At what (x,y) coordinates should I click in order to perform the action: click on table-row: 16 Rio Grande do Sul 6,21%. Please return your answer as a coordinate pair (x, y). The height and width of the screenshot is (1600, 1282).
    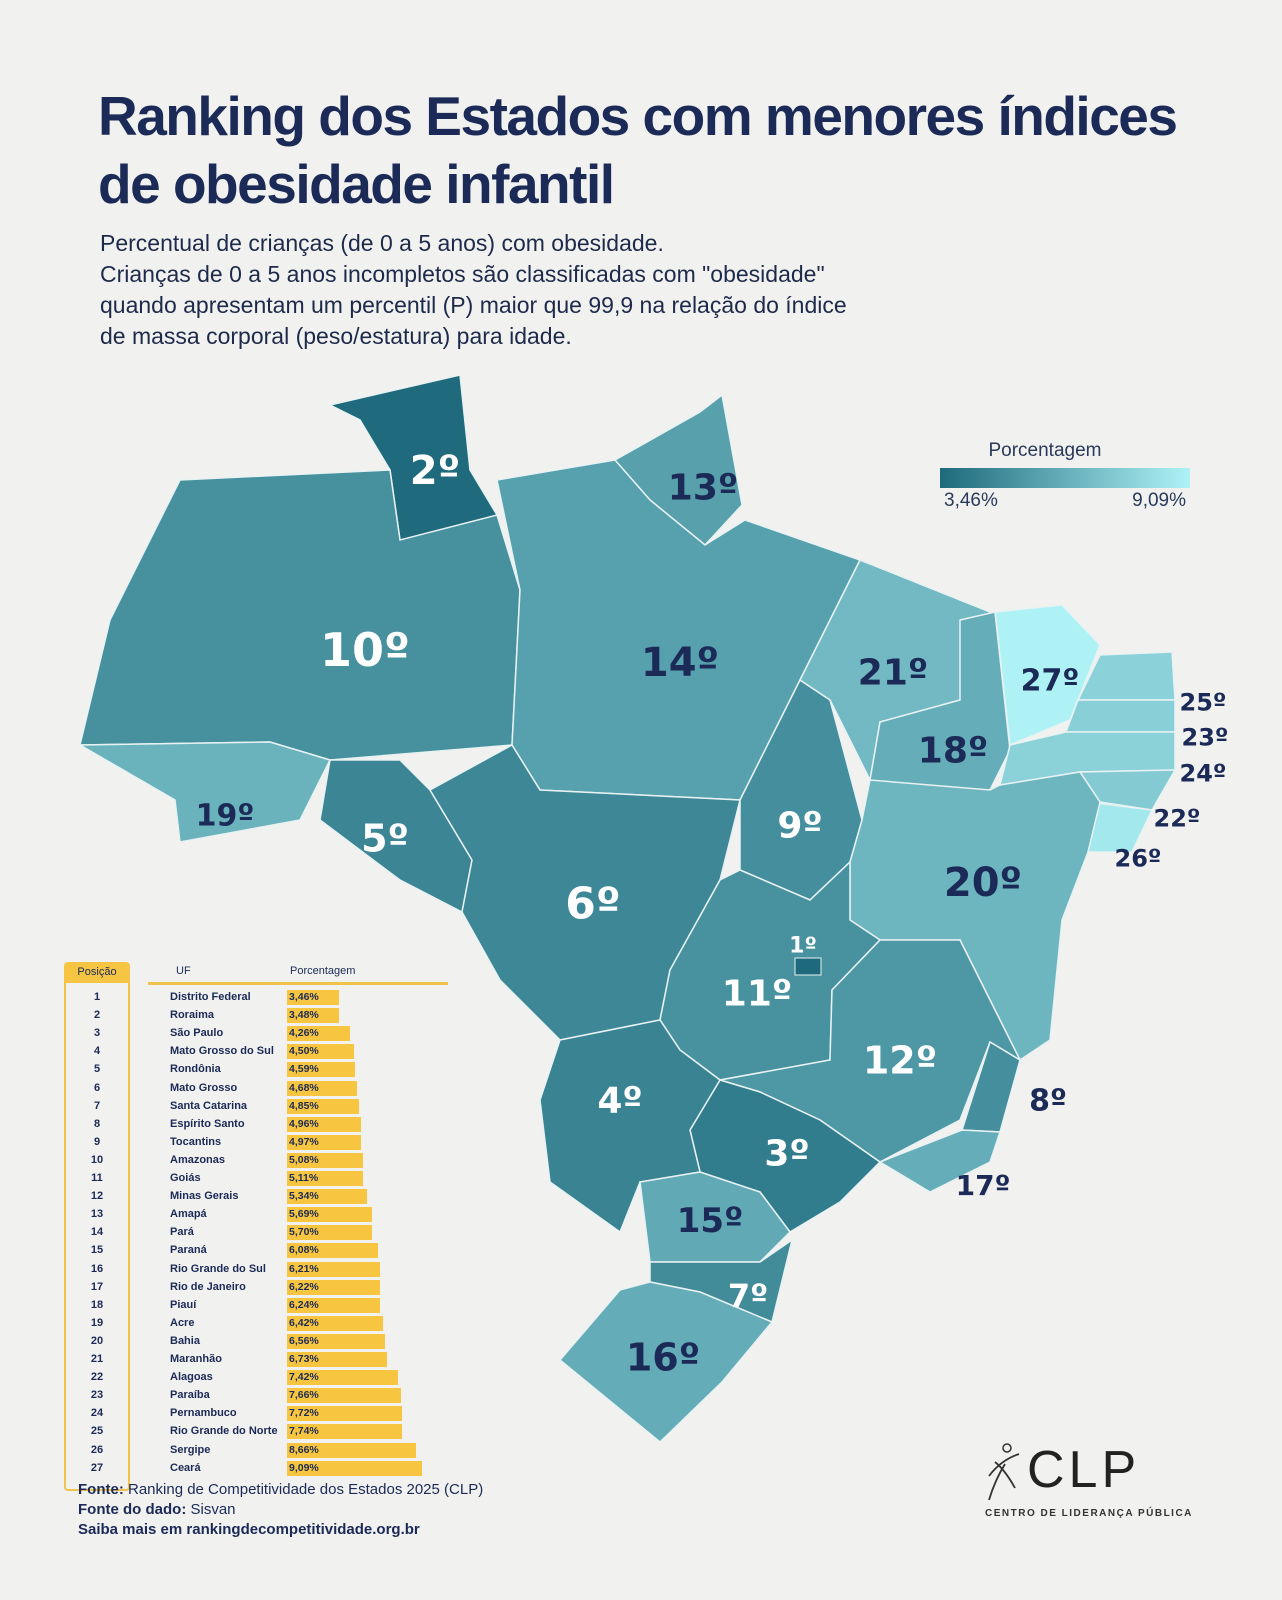
    Looking at the image, I should click on (259, 1270).